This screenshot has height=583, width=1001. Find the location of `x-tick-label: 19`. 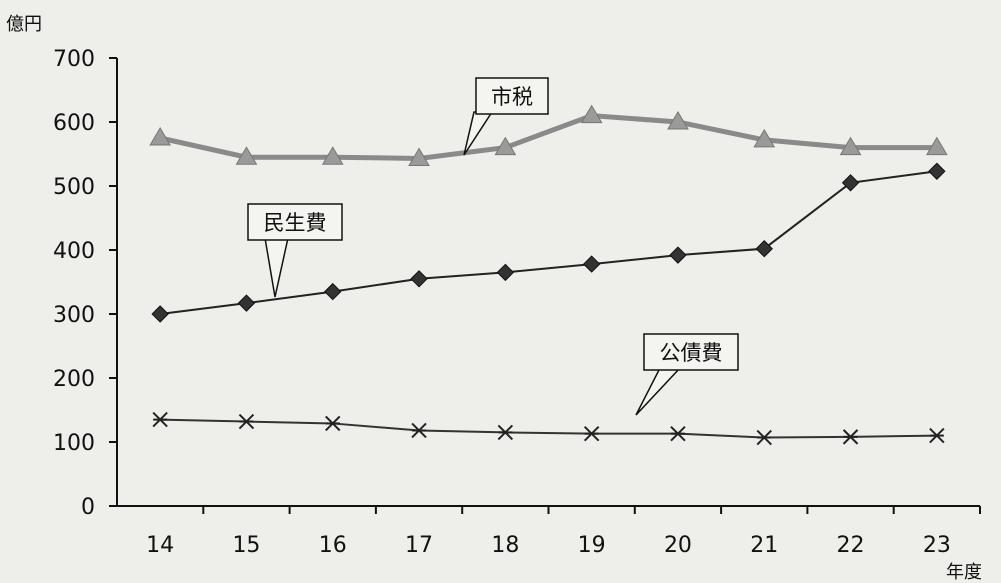

x-tick-label: 19 is located at coordinates (592, 545).